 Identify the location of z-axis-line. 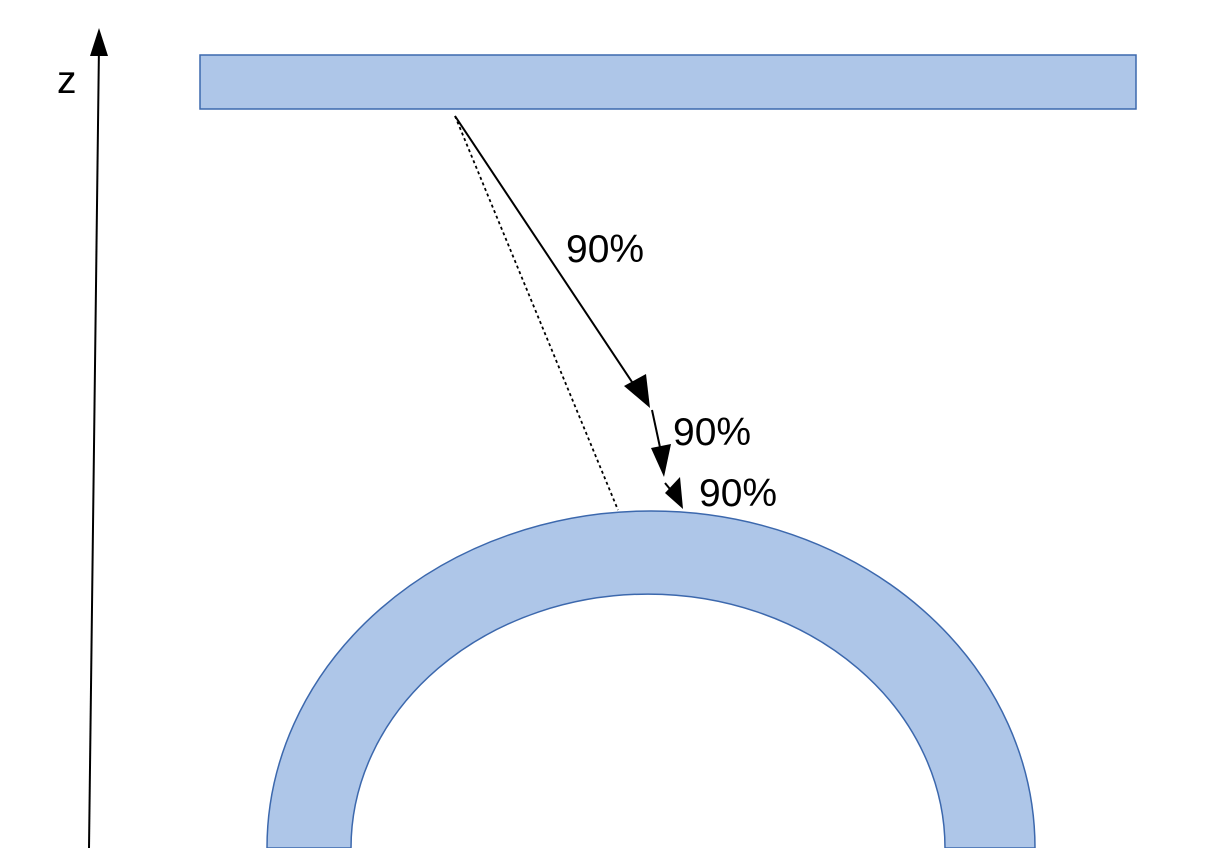
(94, 446).